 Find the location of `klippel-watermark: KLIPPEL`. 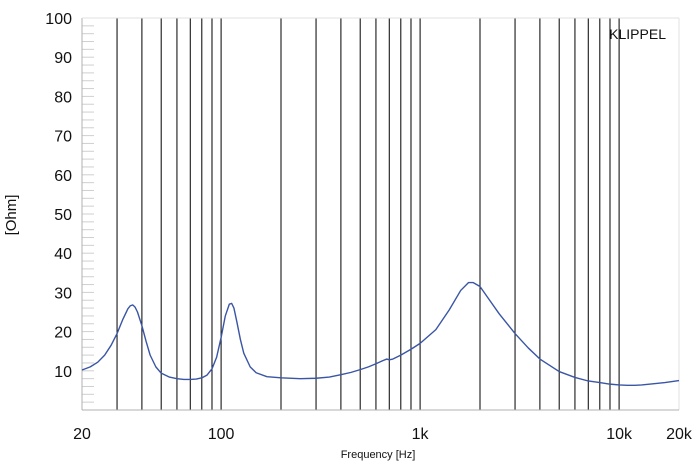

klippel-watermark: KLIPPEL is located at coordinates (637, 34).